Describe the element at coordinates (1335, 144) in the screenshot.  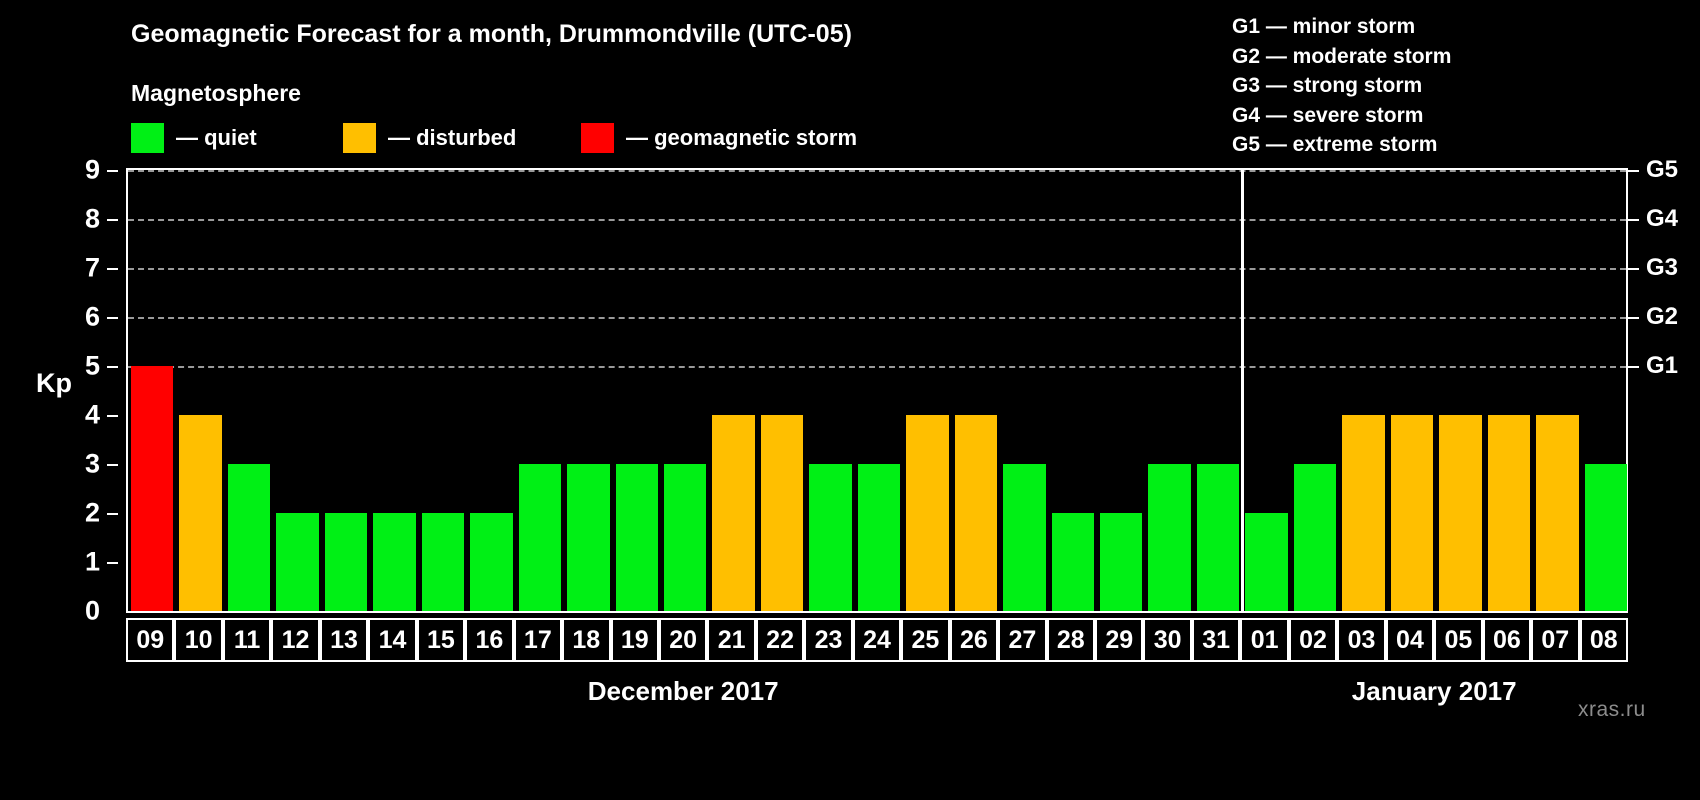
I see `g-scale-row-5: G5 — extreme storm` at that location.